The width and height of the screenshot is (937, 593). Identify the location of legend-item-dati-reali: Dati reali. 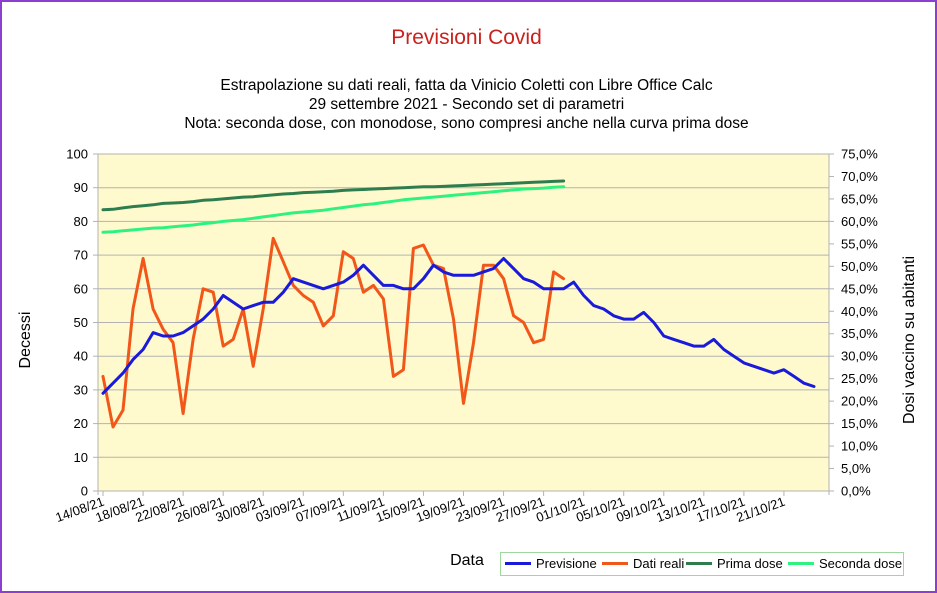
(643, 563).